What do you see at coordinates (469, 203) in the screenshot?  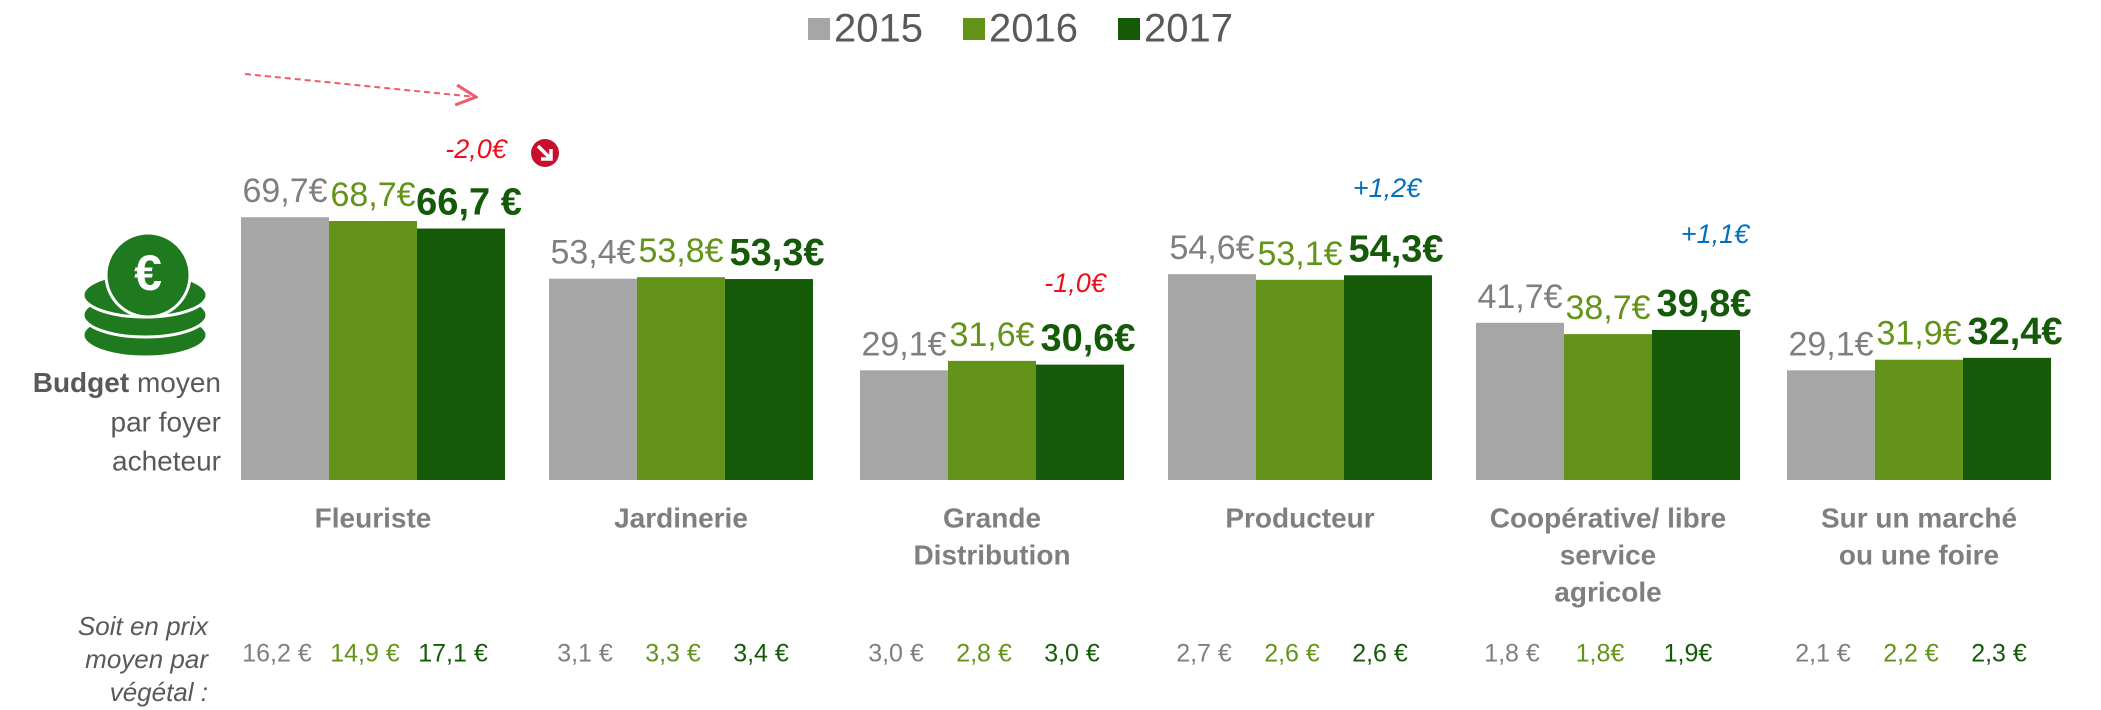 I see `value-label: 66,7 €` at bounding box center [469, 203].